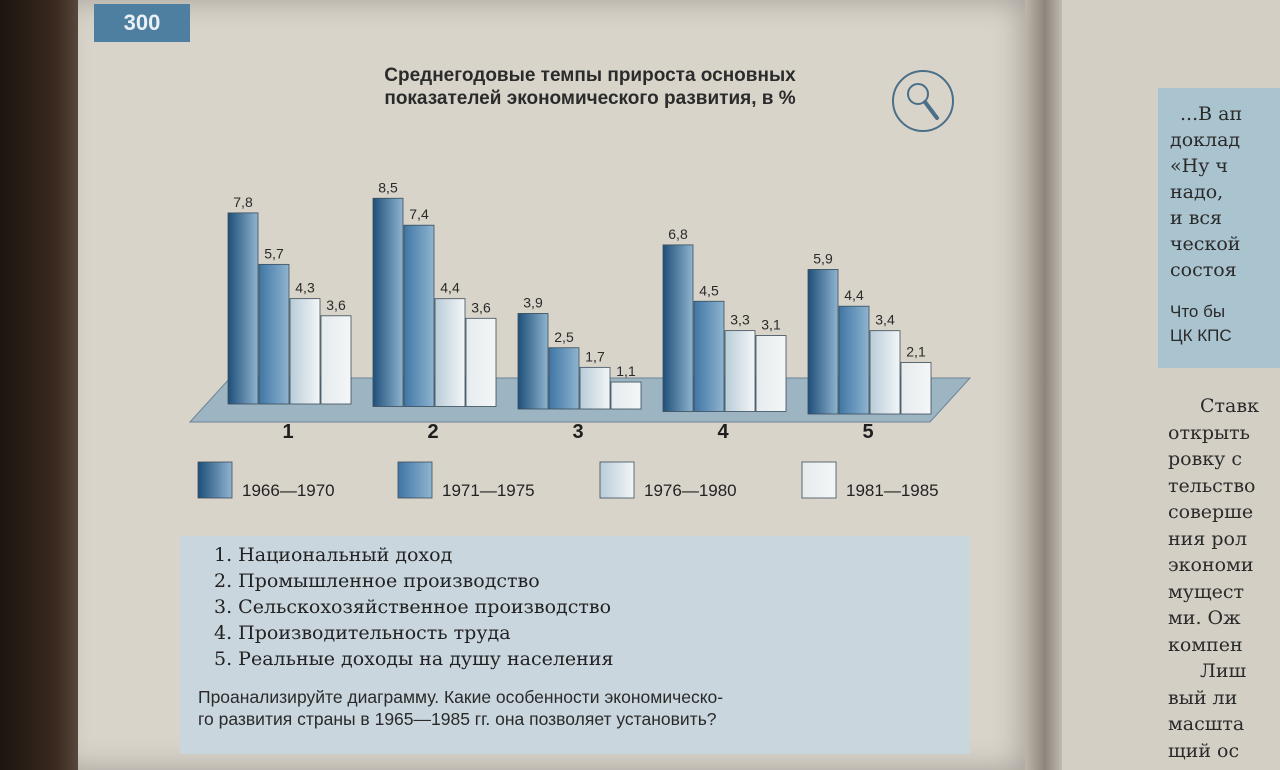  What do you see at coordinates (1206, 724) in the screenshot?
I see `body-line: масшта` at bounding box center [1206, 724].